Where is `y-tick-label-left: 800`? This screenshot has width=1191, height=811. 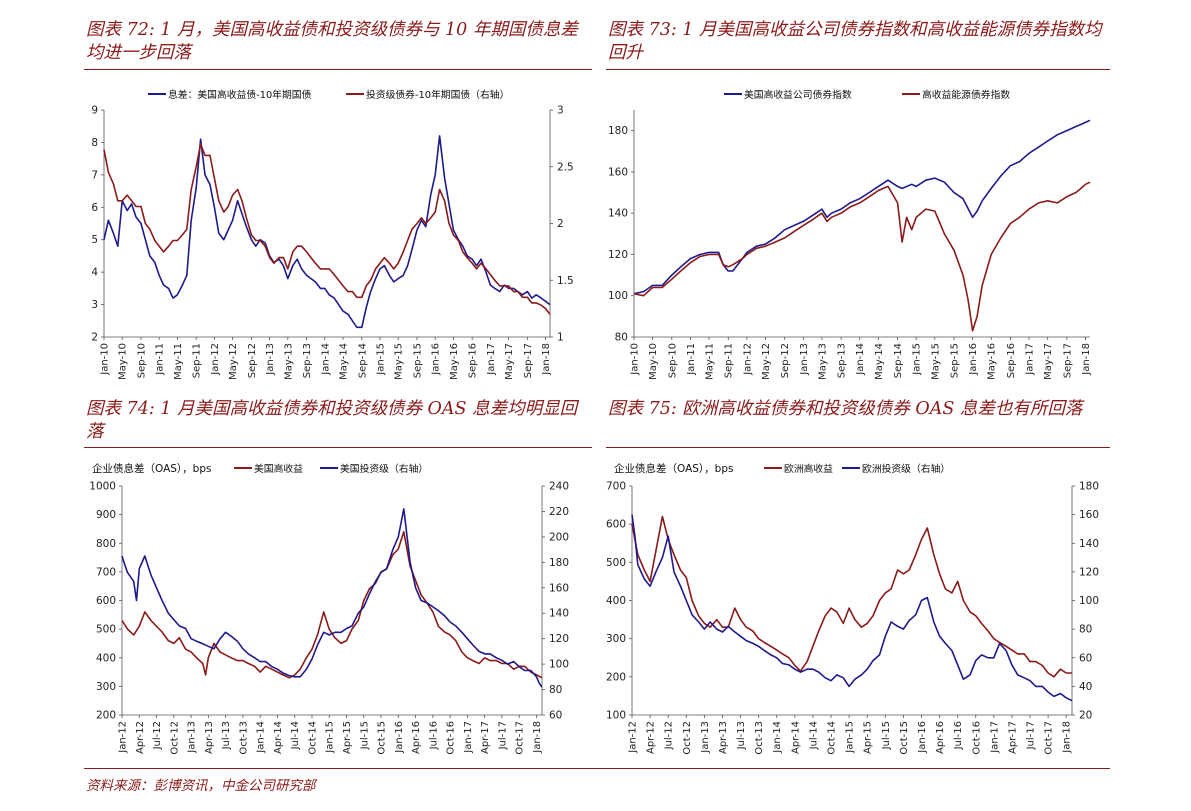 y-tick-label-left: 800 is located at coordinates (106, 544).